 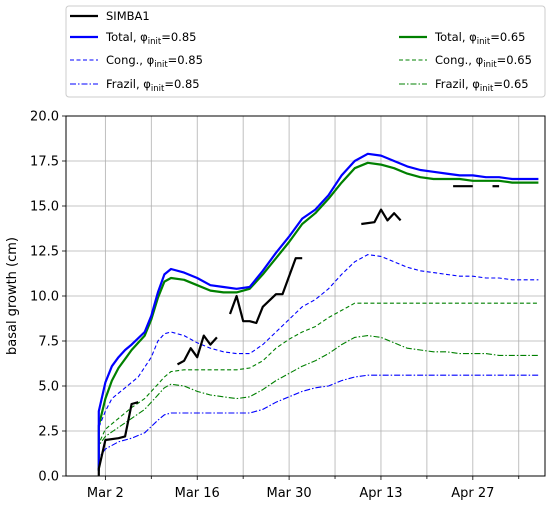 I want to click on y-tick-label: 0.0, so click(x=48, y=477).